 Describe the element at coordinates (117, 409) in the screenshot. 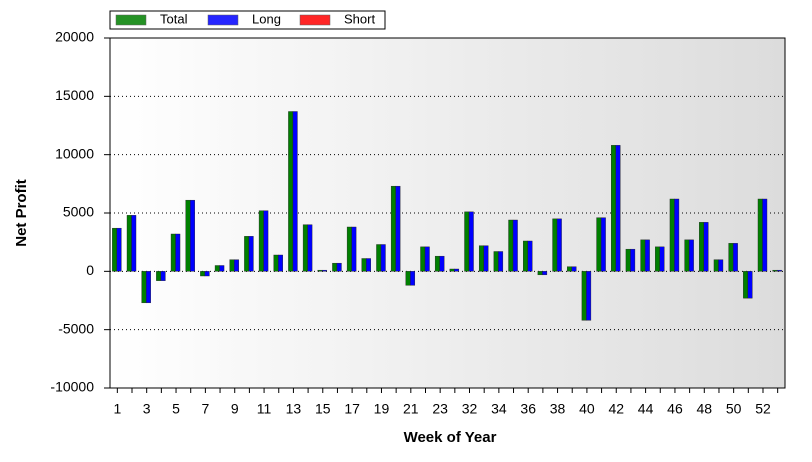

I see `x-tick-label: 1` at that location.